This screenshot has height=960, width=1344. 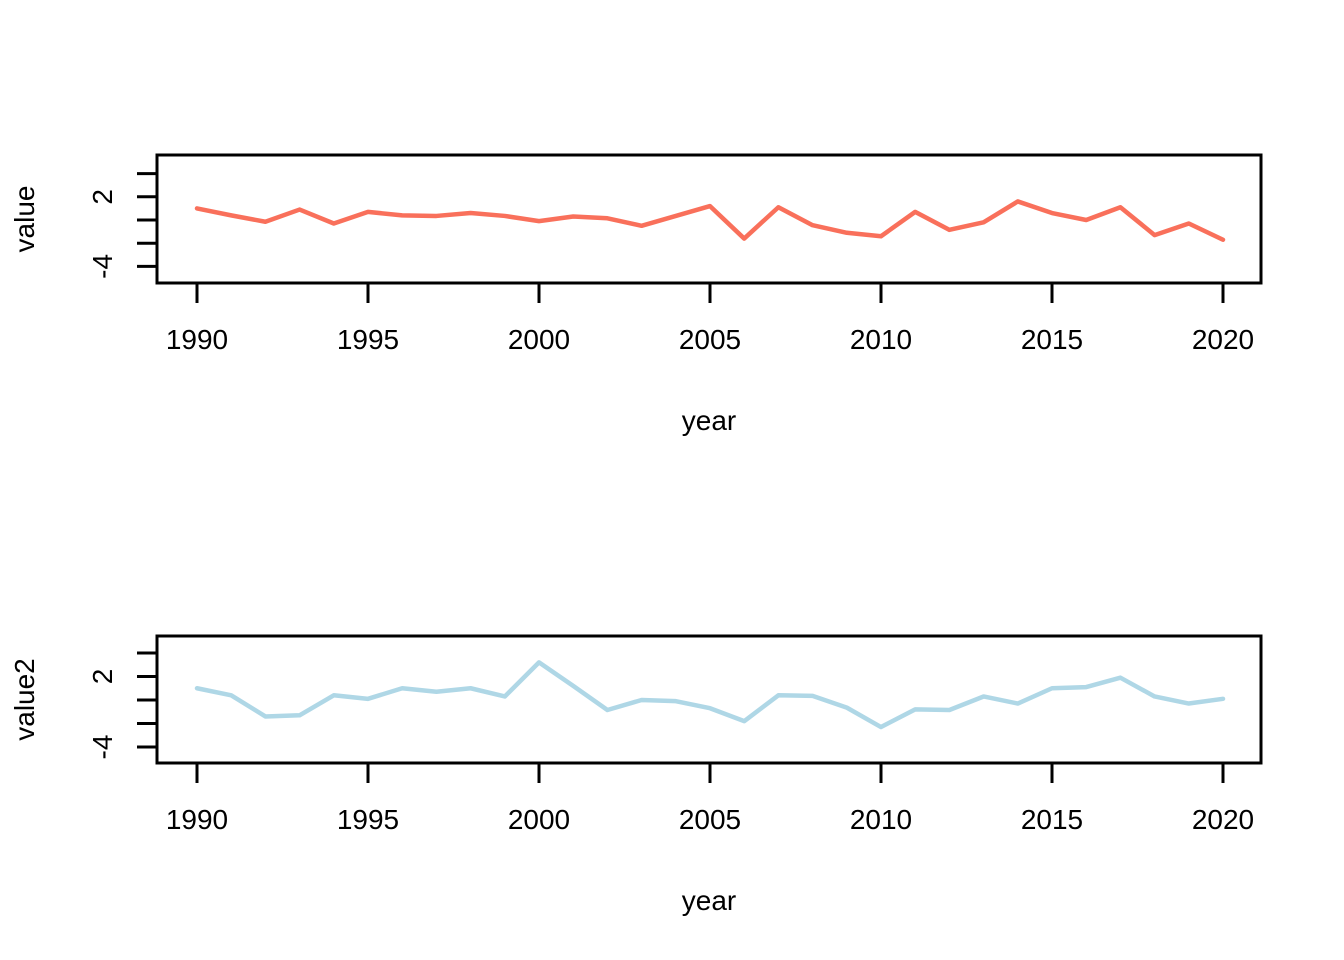 What do you see at coordinates (710, 220) in the screenshot?
I see `data-series-line-value` at bounding box center [710, 220].